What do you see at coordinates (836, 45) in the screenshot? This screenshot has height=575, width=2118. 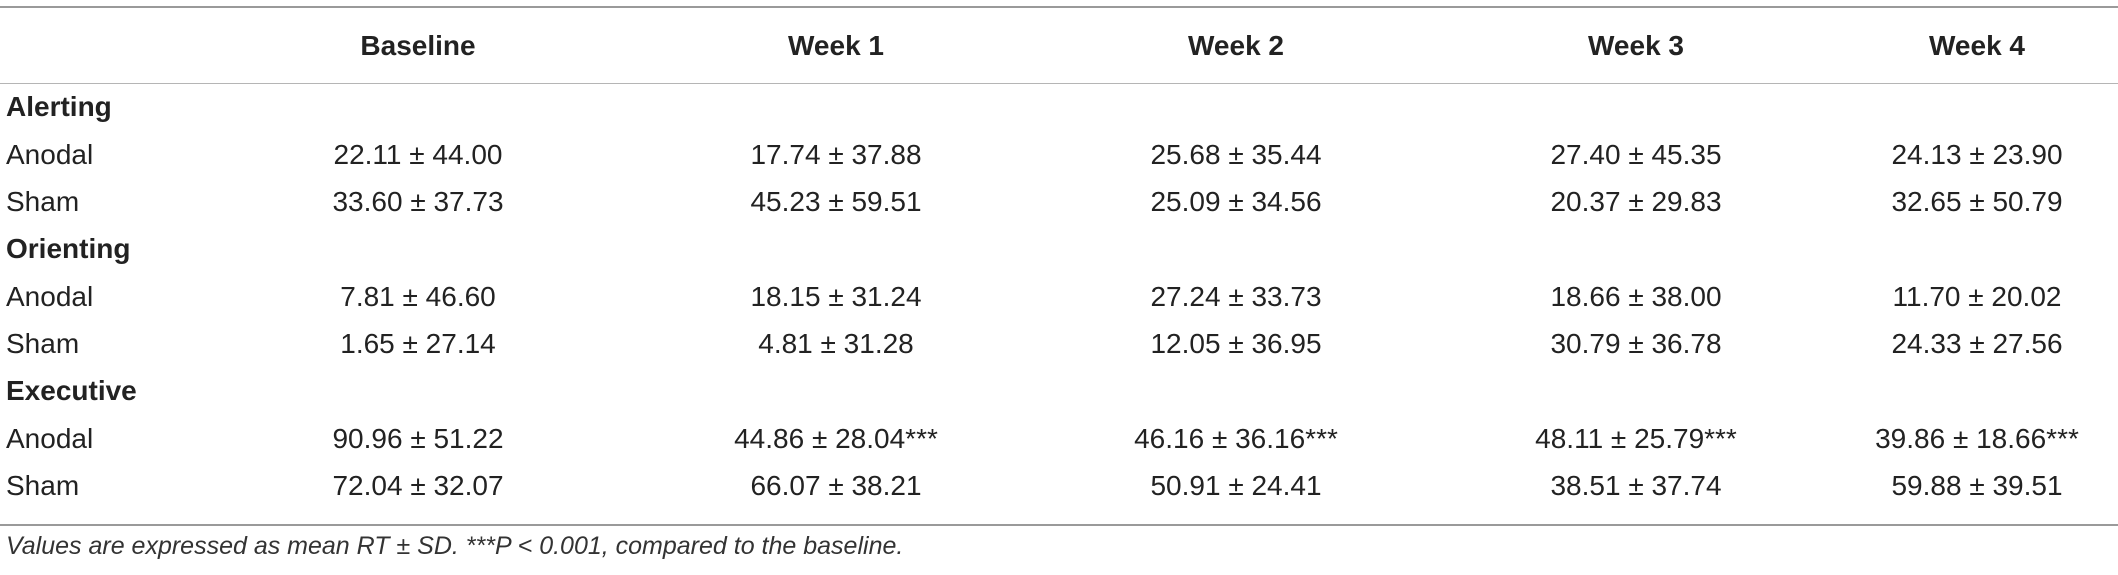 I see `header-week-1: Week 1` at bounding box center [836, 45].